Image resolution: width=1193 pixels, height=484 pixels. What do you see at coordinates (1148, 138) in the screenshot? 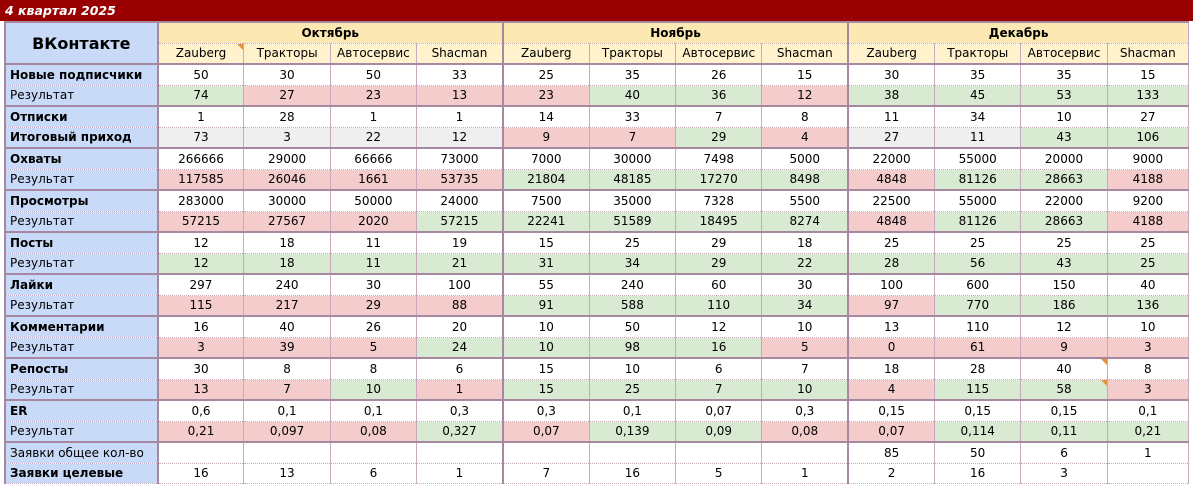
I see `table-cell: 106` at bounding box center [1148, 138].